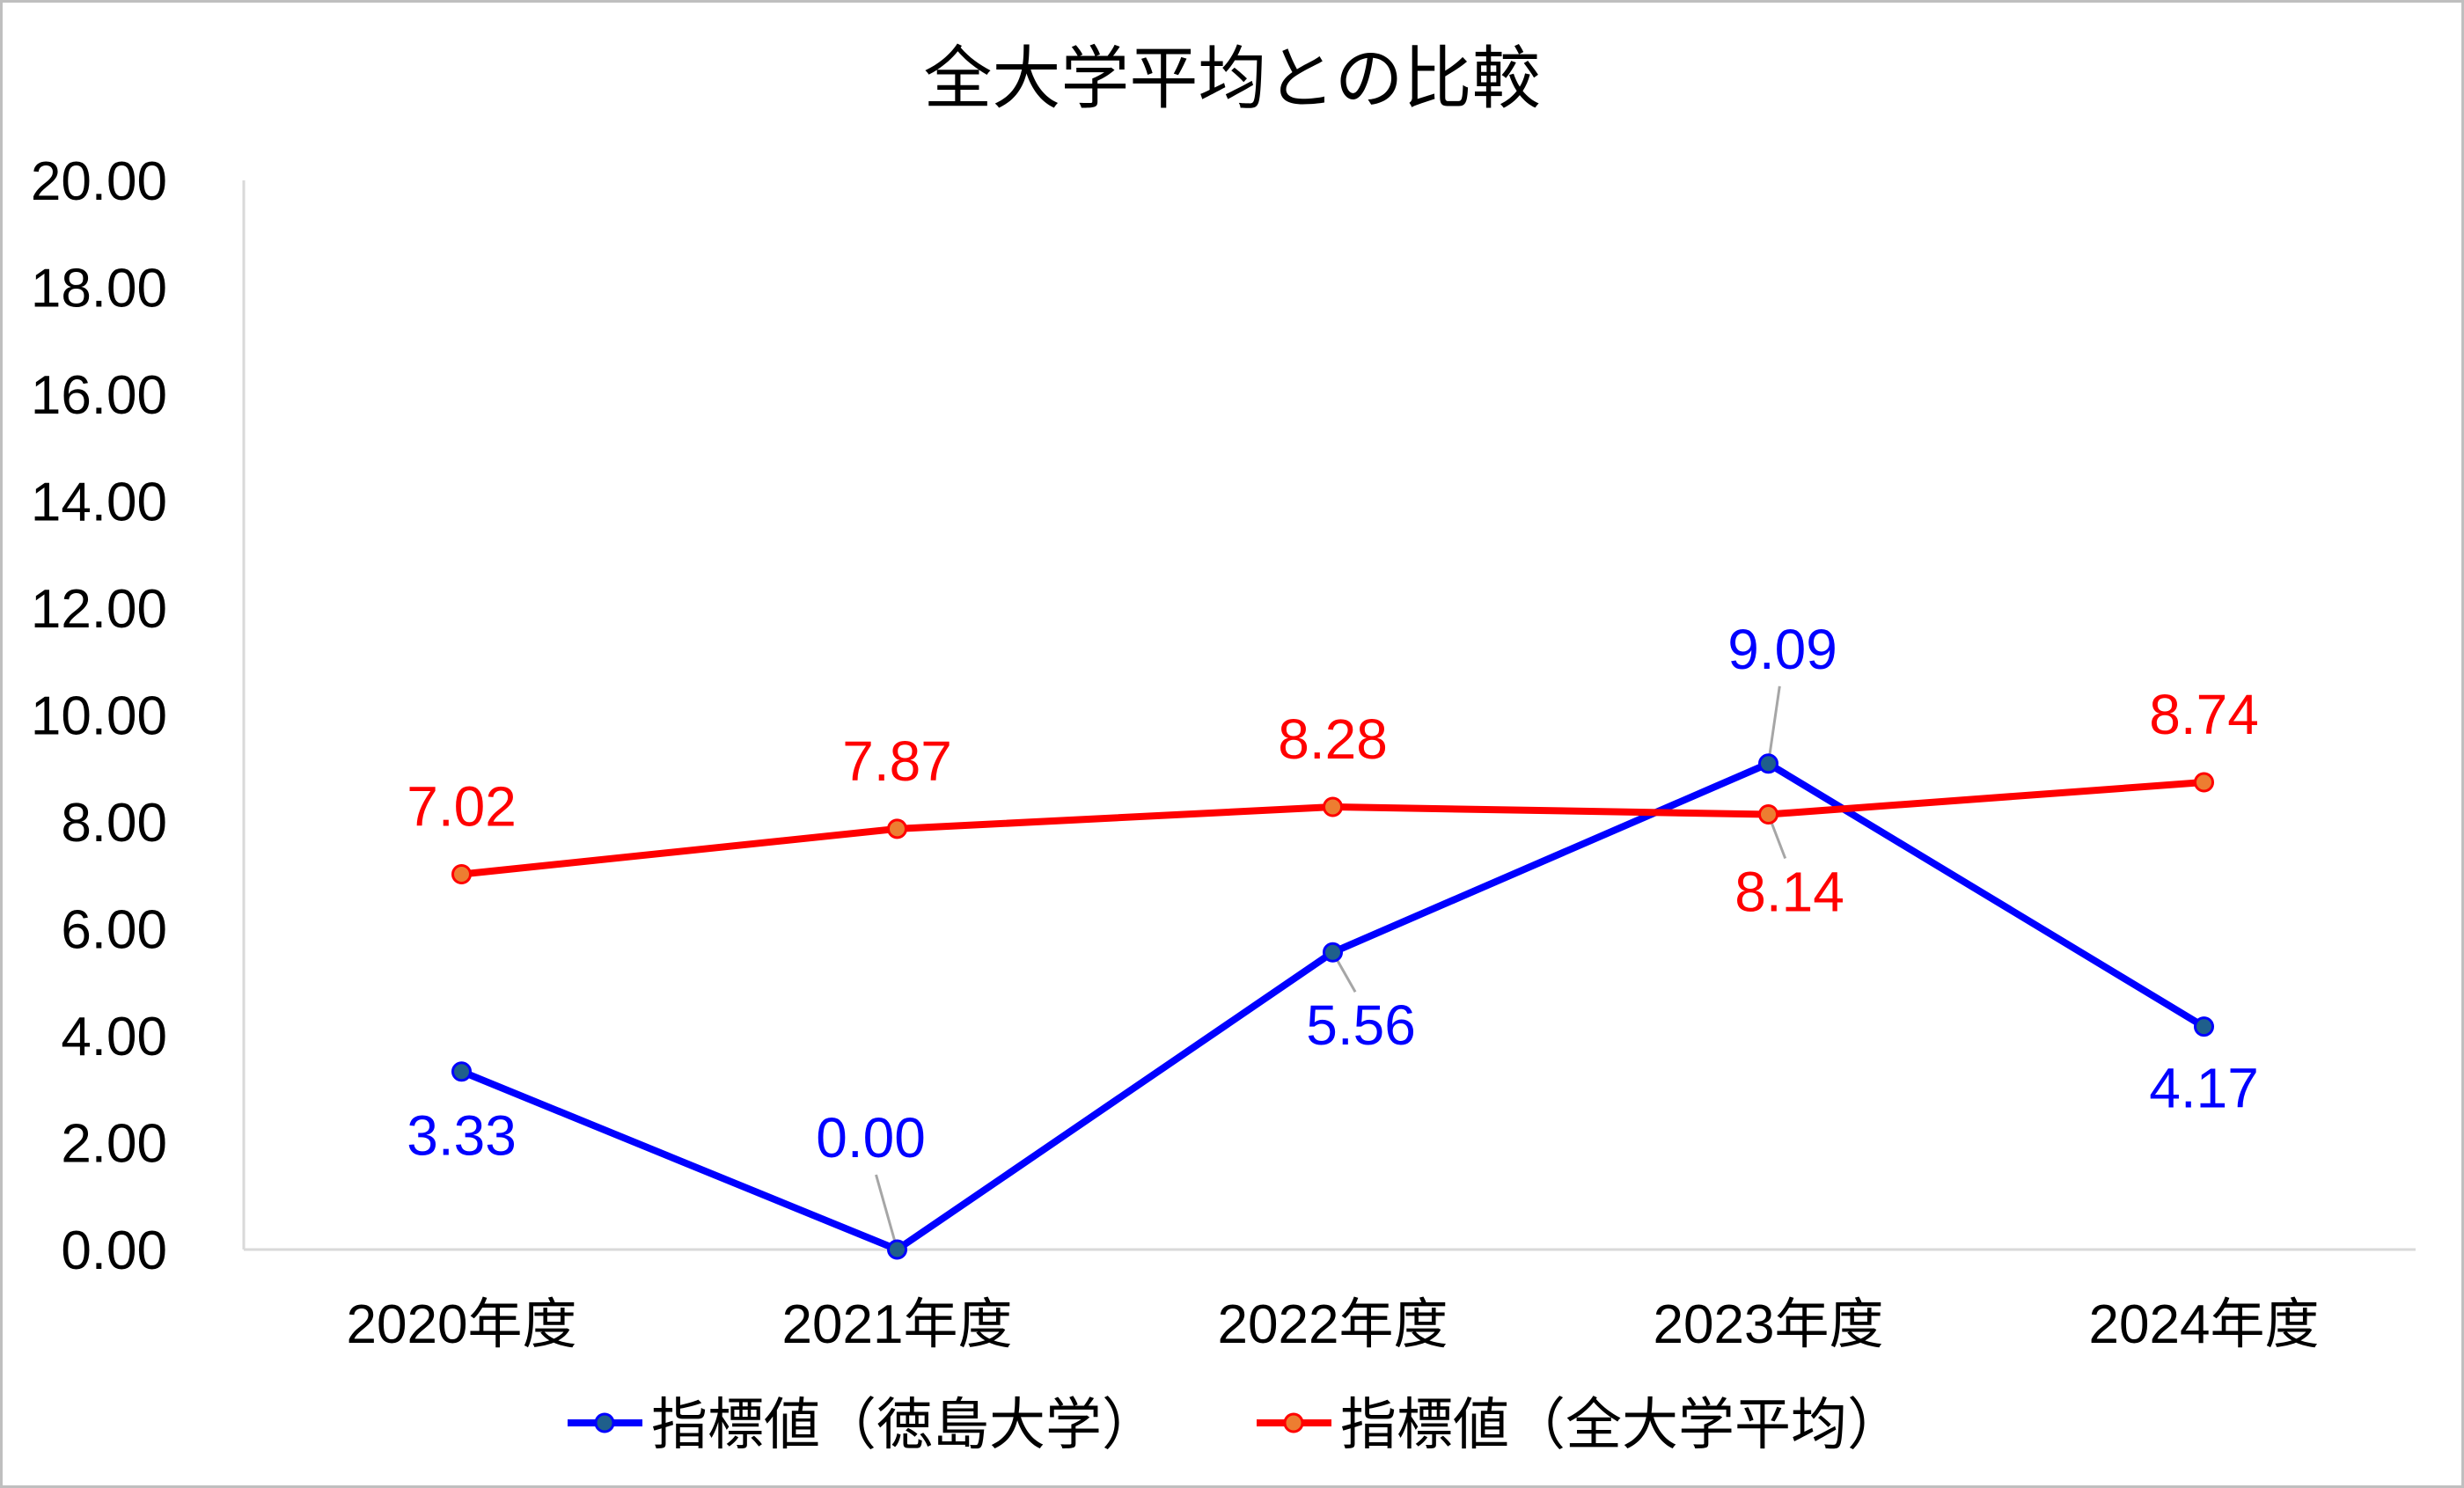  I want to click on y-tick-label: 2.00, so click(114, 1144).